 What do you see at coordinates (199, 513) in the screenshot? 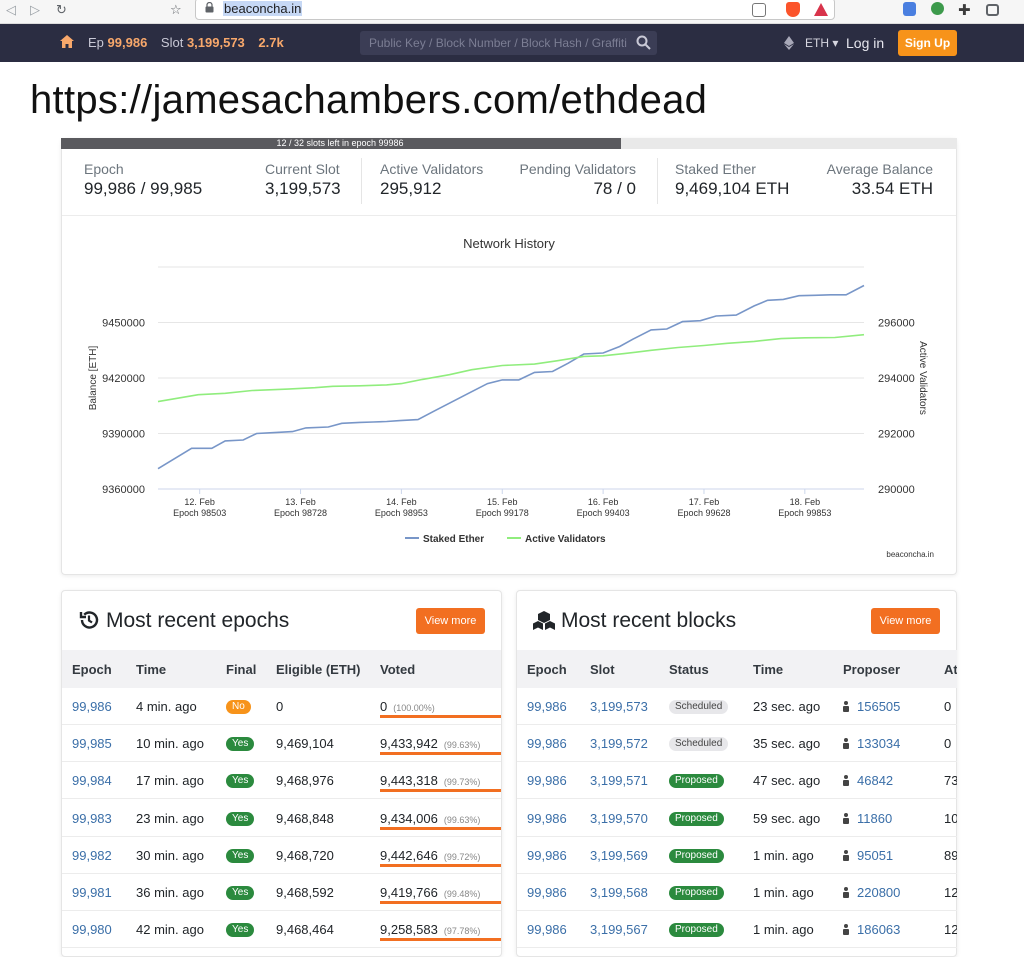
I see `x-tick-epoch: Epoch 98503` at bounding box center [199, 513].